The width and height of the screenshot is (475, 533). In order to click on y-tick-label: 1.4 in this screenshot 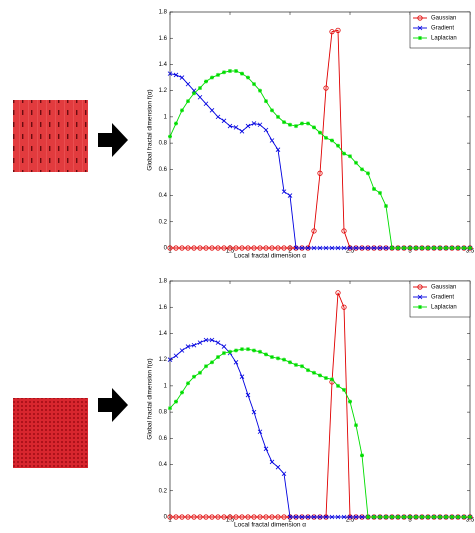, I will do `click(163, 334)`.